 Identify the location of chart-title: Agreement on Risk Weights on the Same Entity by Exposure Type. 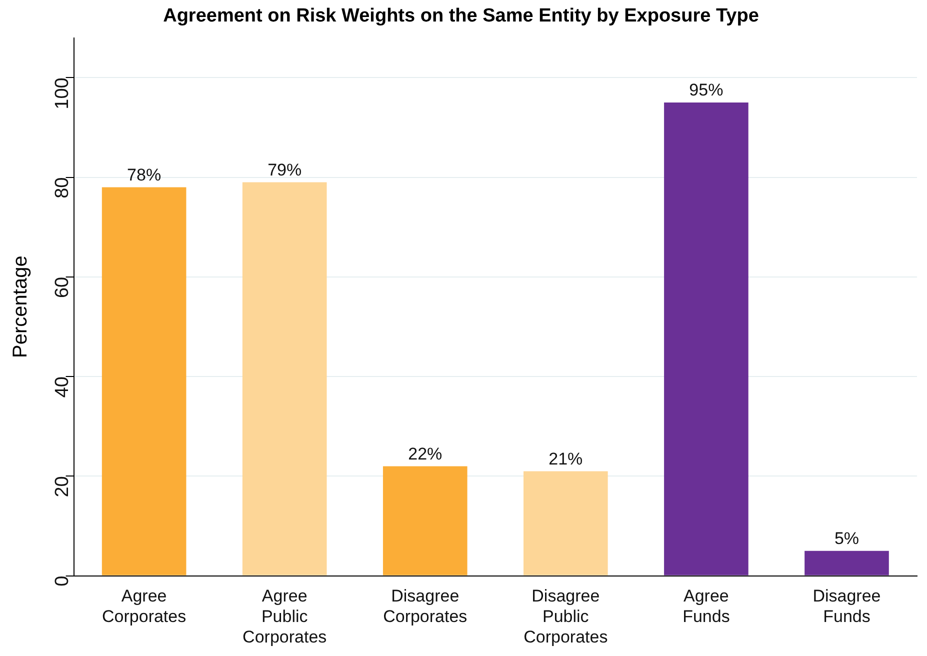
(461, 16).